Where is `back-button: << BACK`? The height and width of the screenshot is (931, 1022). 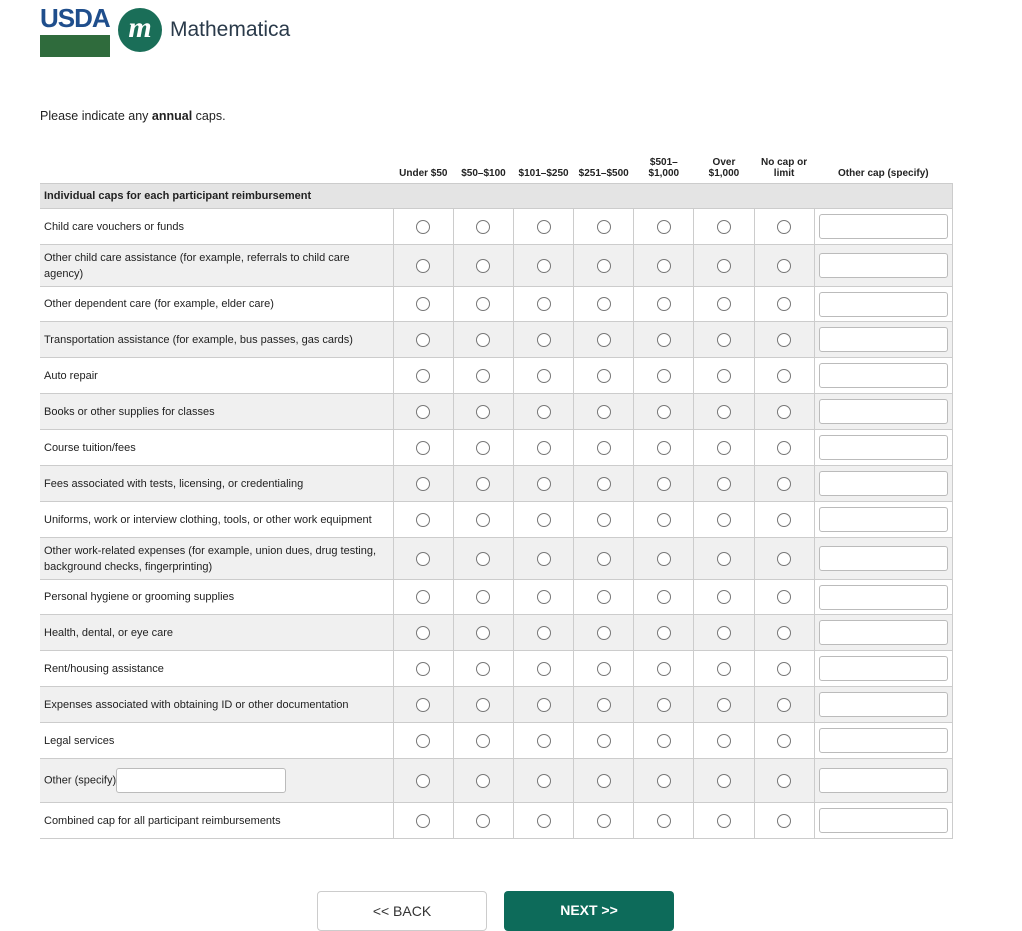 back-button: << BACK is located at coordinates (402, 911).